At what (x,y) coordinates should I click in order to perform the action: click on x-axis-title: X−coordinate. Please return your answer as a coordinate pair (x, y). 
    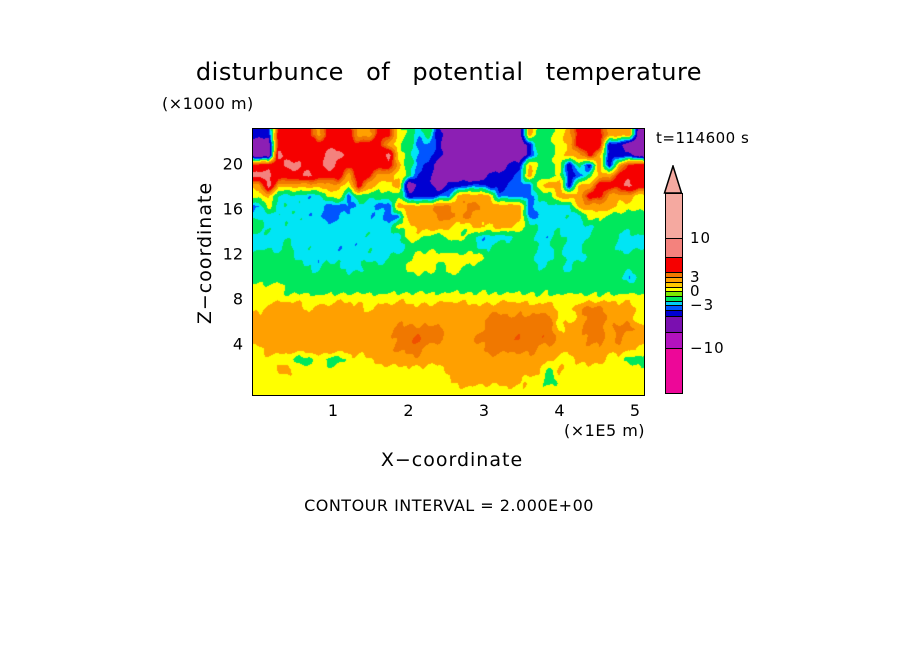
    Looking at the image, I should click on (452, 460).